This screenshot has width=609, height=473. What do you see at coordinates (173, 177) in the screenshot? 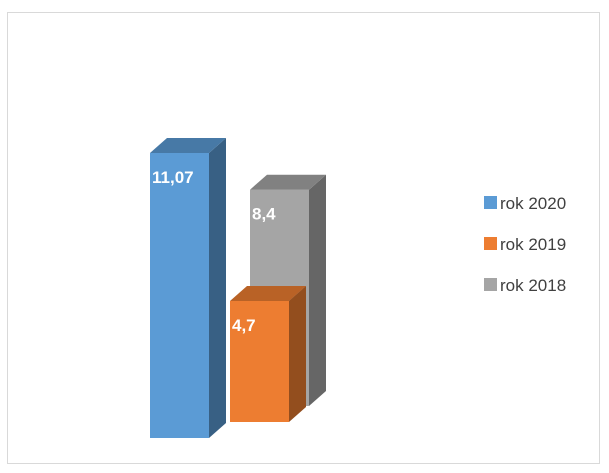
I see `data-label: 11,07` at bounding box center [173, 177].